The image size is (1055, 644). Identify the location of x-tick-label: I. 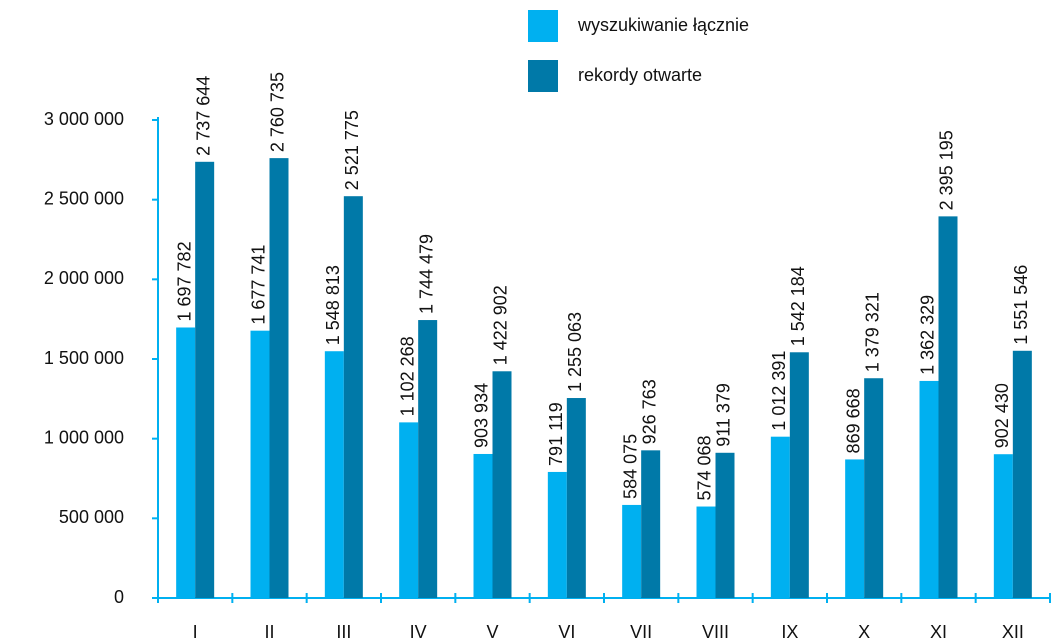
(195, 632).